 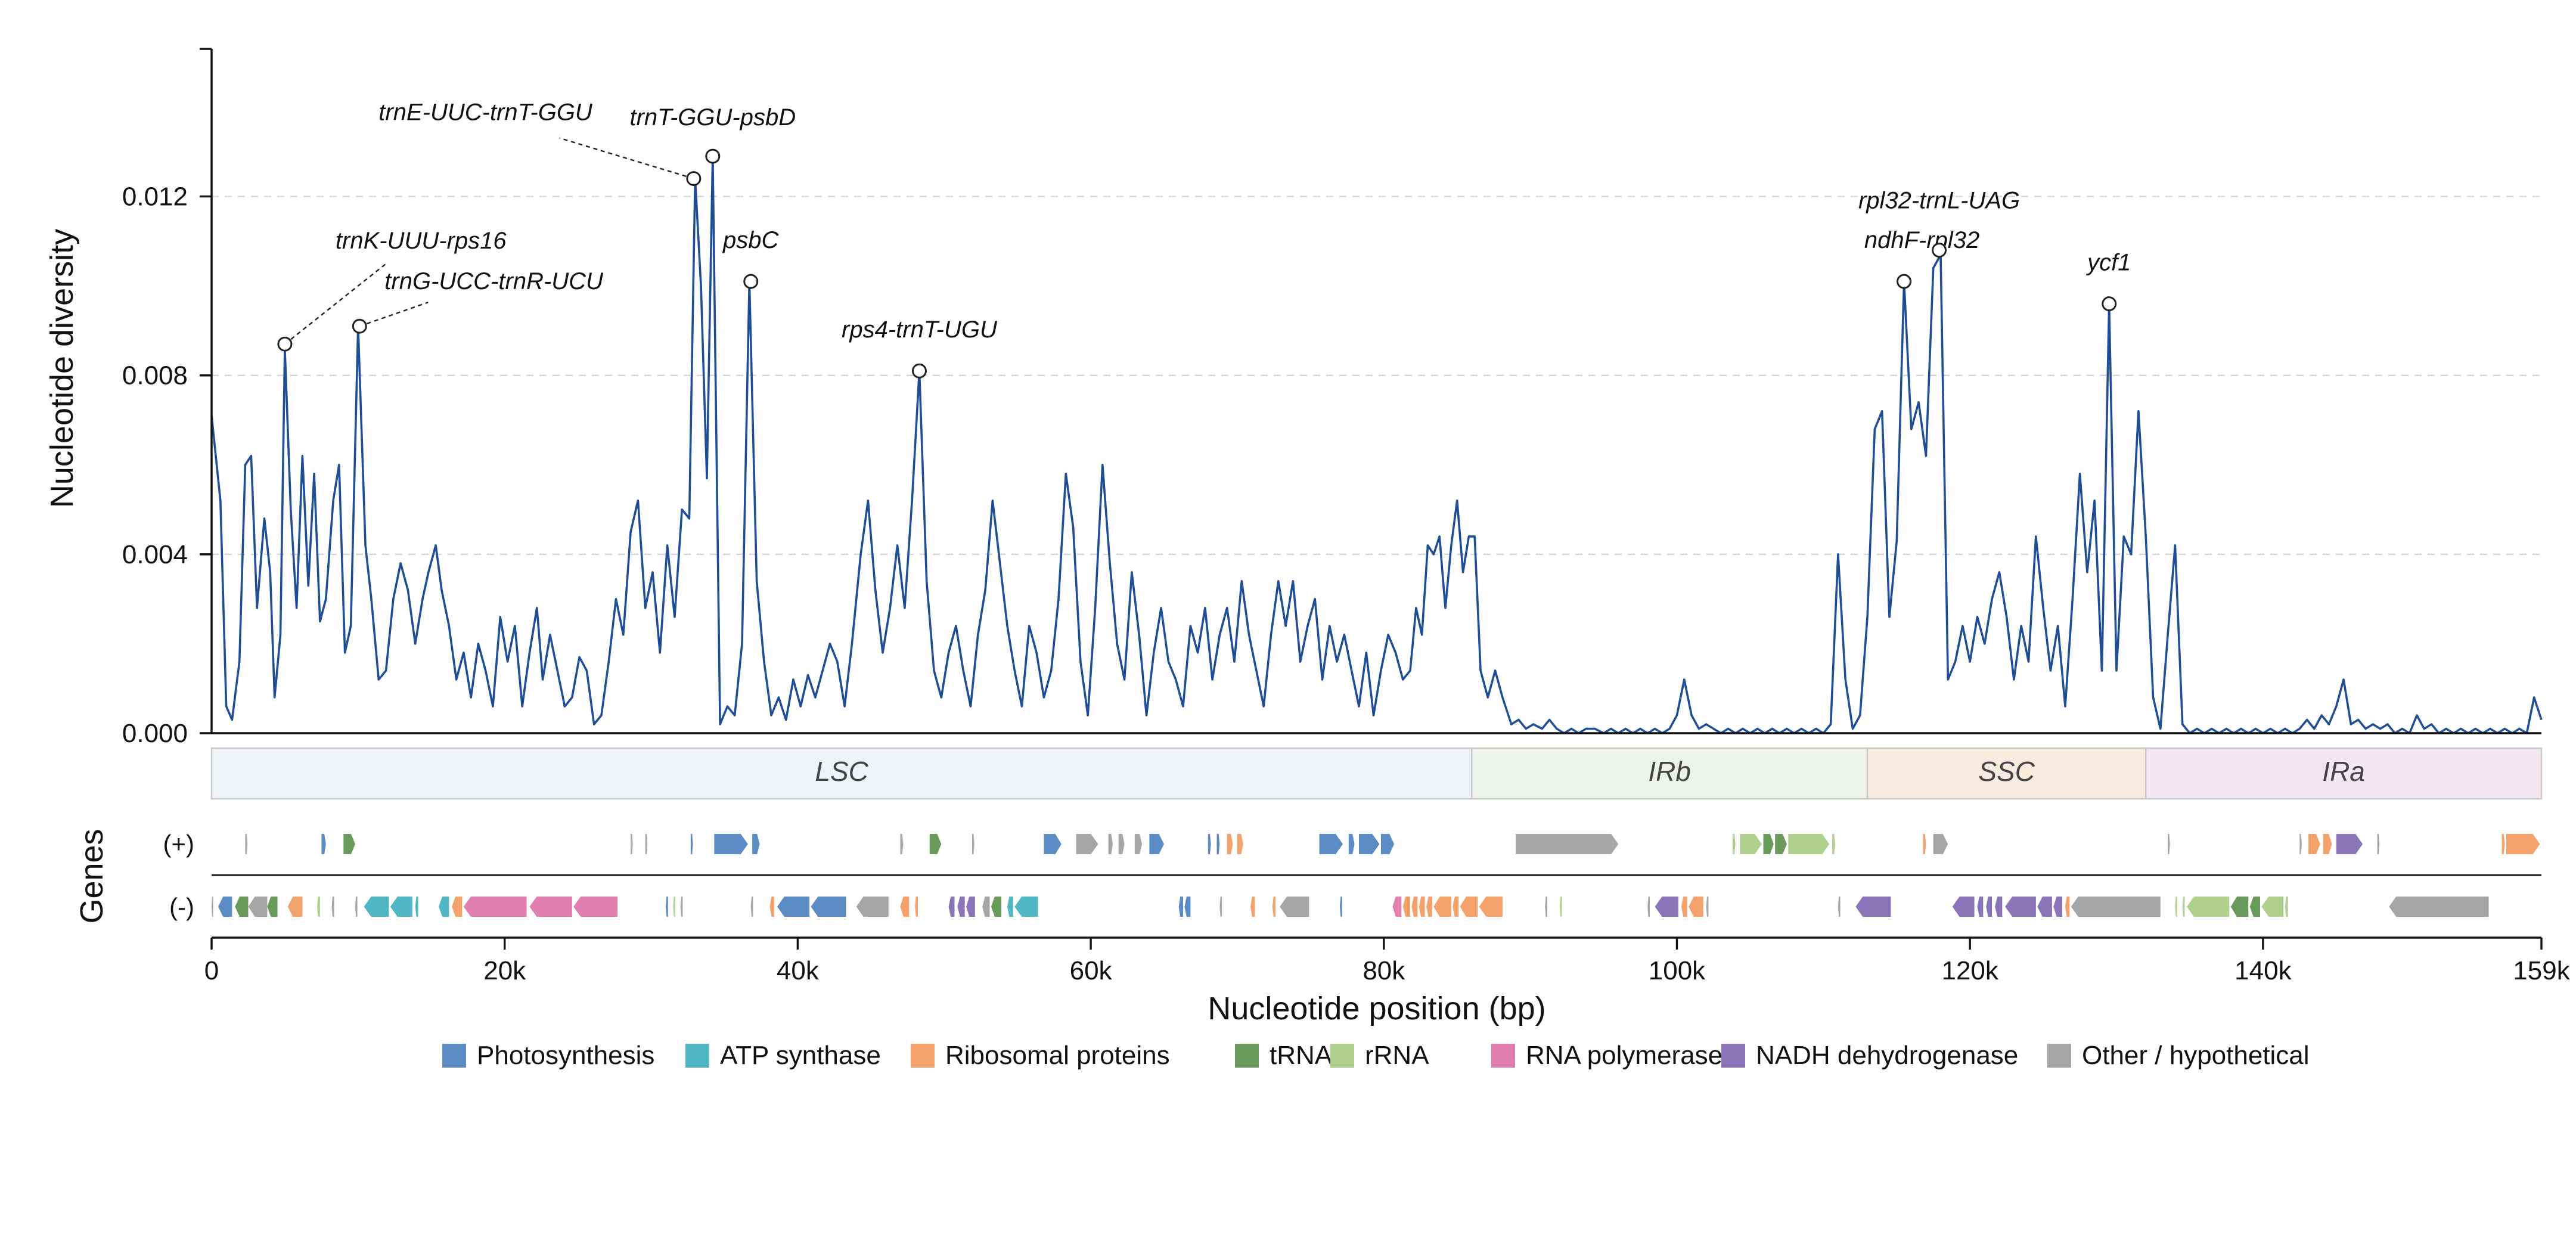 I want to click on x-tick-label-8: 159k, so click(x=2542, y=970).